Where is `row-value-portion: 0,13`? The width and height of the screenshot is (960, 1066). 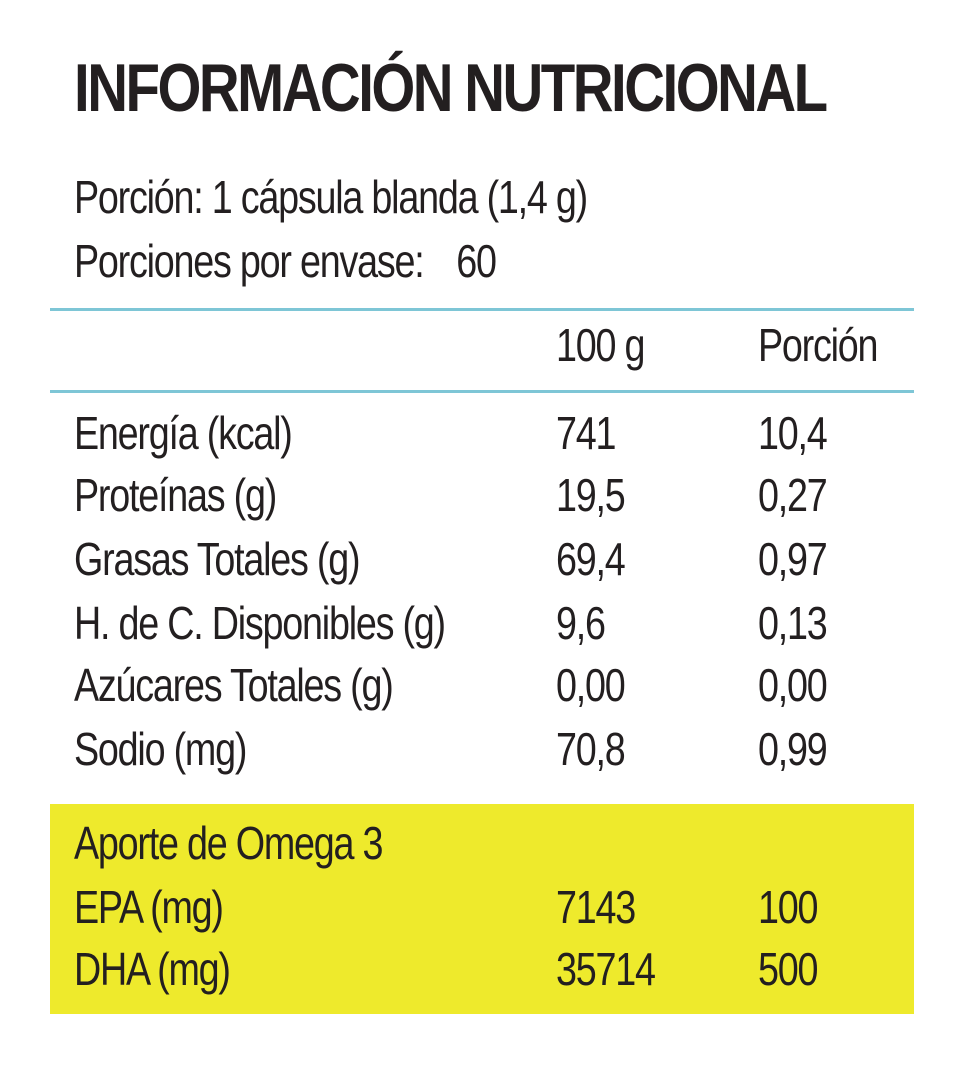
row-value-portion: 0,13 is located at coordinates (793, 623).